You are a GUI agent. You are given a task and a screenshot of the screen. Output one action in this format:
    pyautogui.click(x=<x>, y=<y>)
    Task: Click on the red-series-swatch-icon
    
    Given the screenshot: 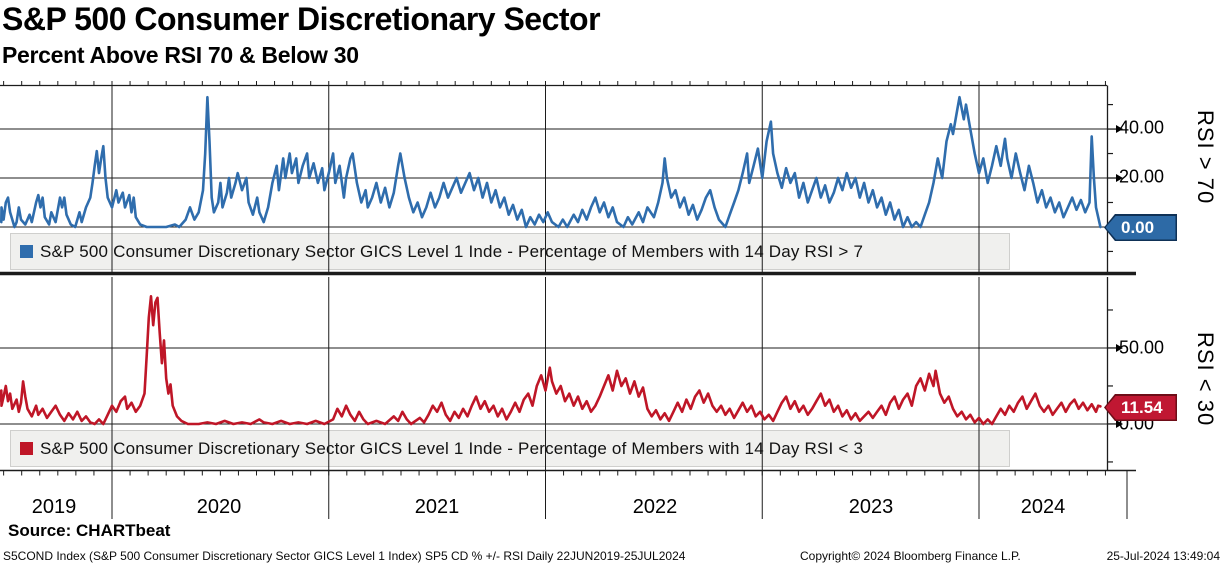 What is the action you would take?
    pyautogui.click(x=26, y=448)
    